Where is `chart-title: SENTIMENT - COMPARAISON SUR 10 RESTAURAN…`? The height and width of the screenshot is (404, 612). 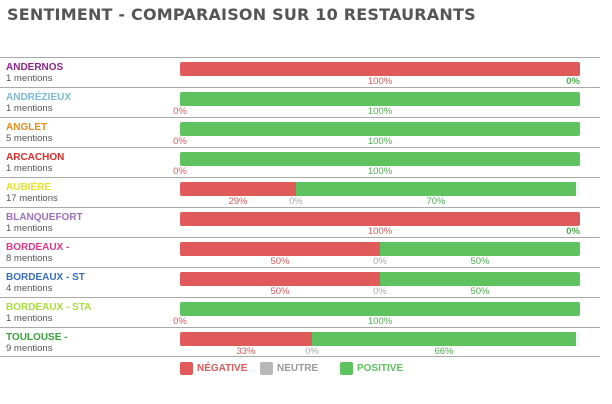
chart-title: SENTIMENT - COMPARAISON SUR 10 RESTAURAN… is located at coordinates (241, 14).